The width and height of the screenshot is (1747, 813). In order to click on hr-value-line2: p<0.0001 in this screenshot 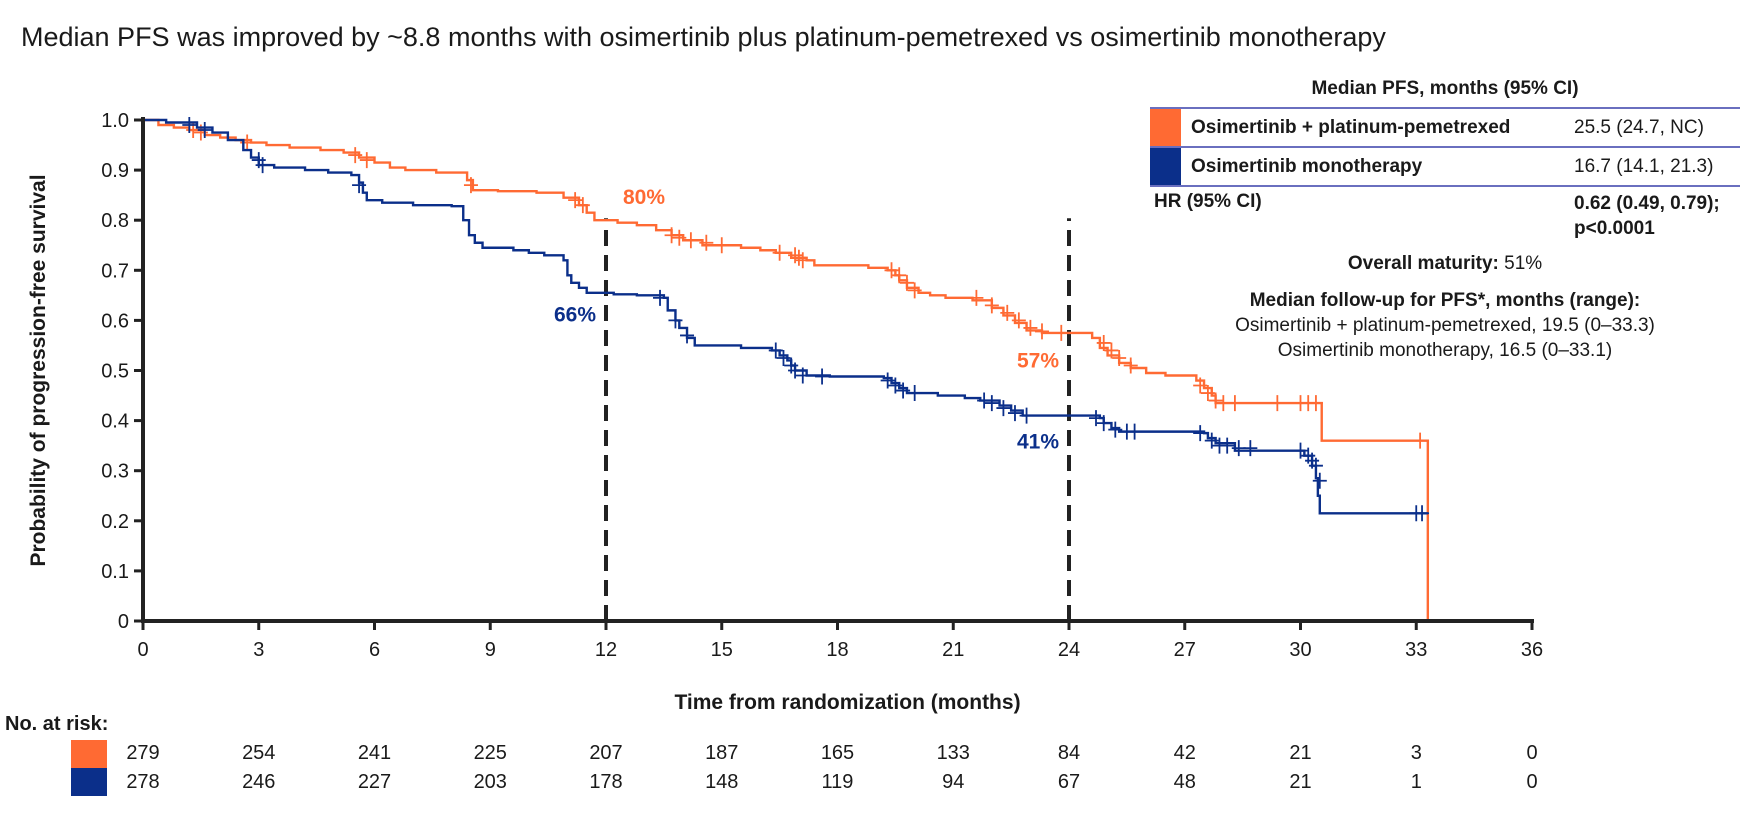, I will do `click(1614, 228)`.